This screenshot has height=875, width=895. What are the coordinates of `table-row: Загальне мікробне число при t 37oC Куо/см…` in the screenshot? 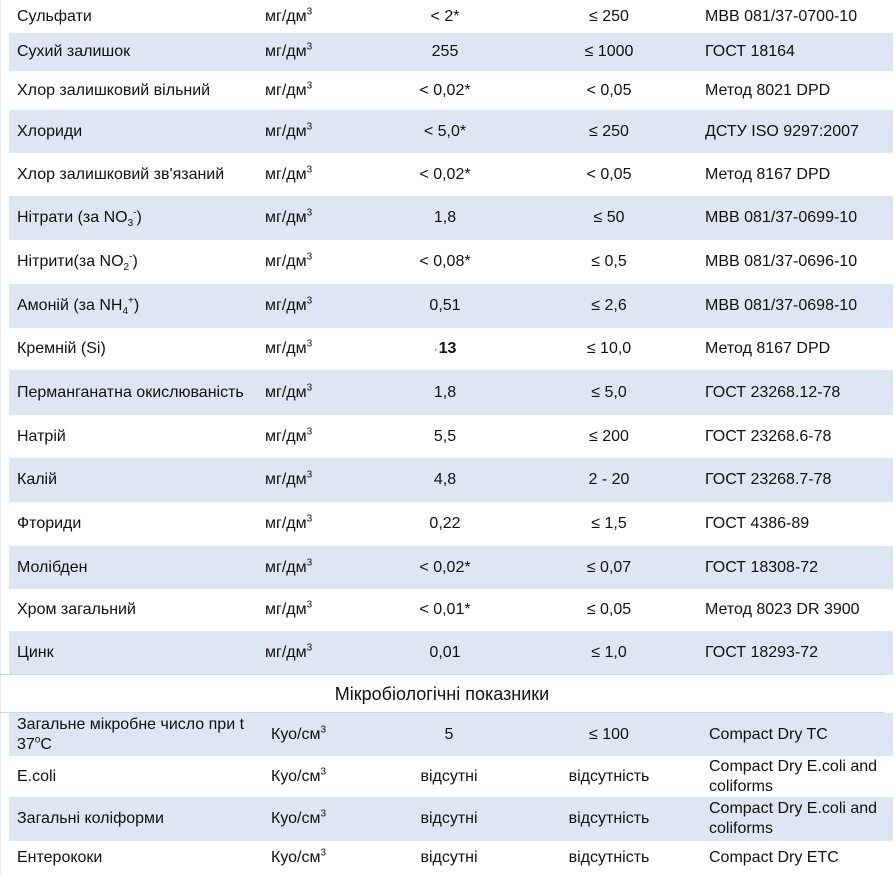 It's located at (451, 734).